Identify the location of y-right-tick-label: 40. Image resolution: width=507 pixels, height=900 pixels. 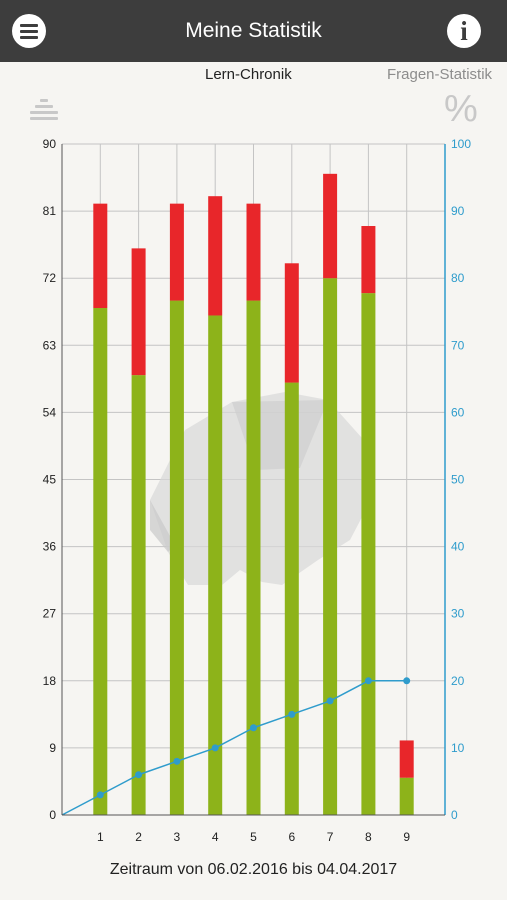
(458, 547).